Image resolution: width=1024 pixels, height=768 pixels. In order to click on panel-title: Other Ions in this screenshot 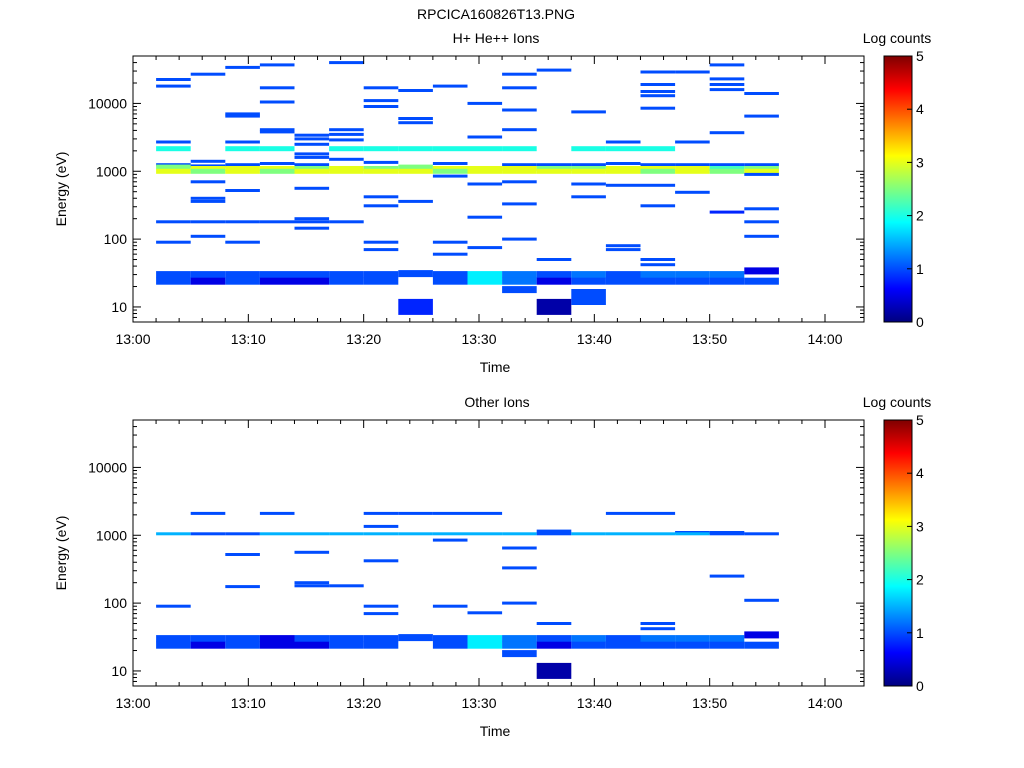, I will do `click(496, 402)`.